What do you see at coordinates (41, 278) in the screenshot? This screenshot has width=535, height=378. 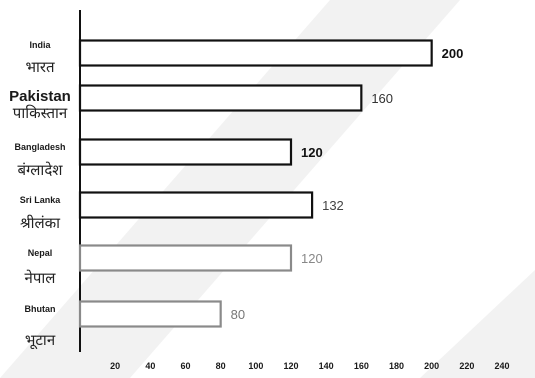 I see `category-label-hi: नेपाल` at bounding box center [41, 278].